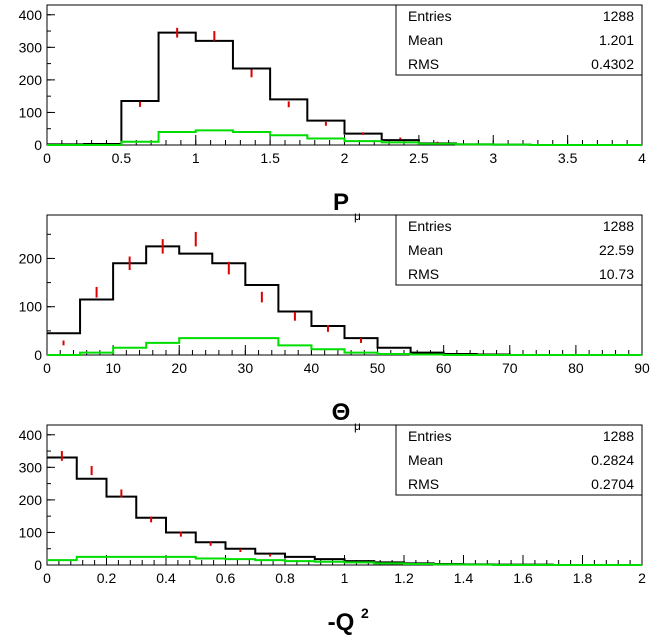 The image size is (654, 638). Describe the element at coordinates (179, 368) in the screenshot. I see `x-tick-label: 20` at that location.